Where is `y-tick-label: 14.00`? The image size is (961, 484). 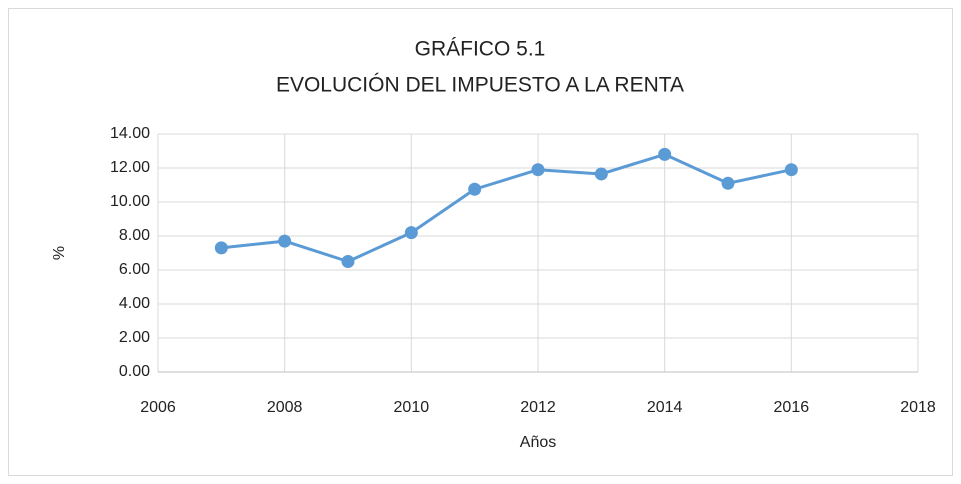 y-tick-label: 14.00 is located at coordinates (130, 133).